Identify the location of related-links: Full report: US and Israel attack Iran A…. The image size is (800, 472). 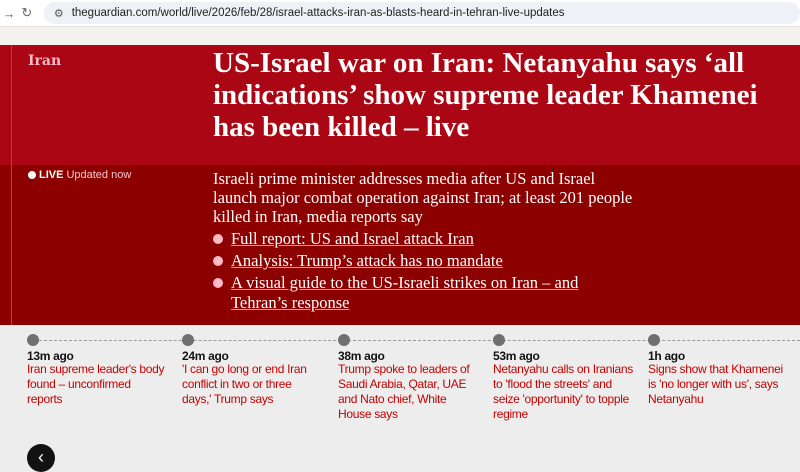
(423, 272).